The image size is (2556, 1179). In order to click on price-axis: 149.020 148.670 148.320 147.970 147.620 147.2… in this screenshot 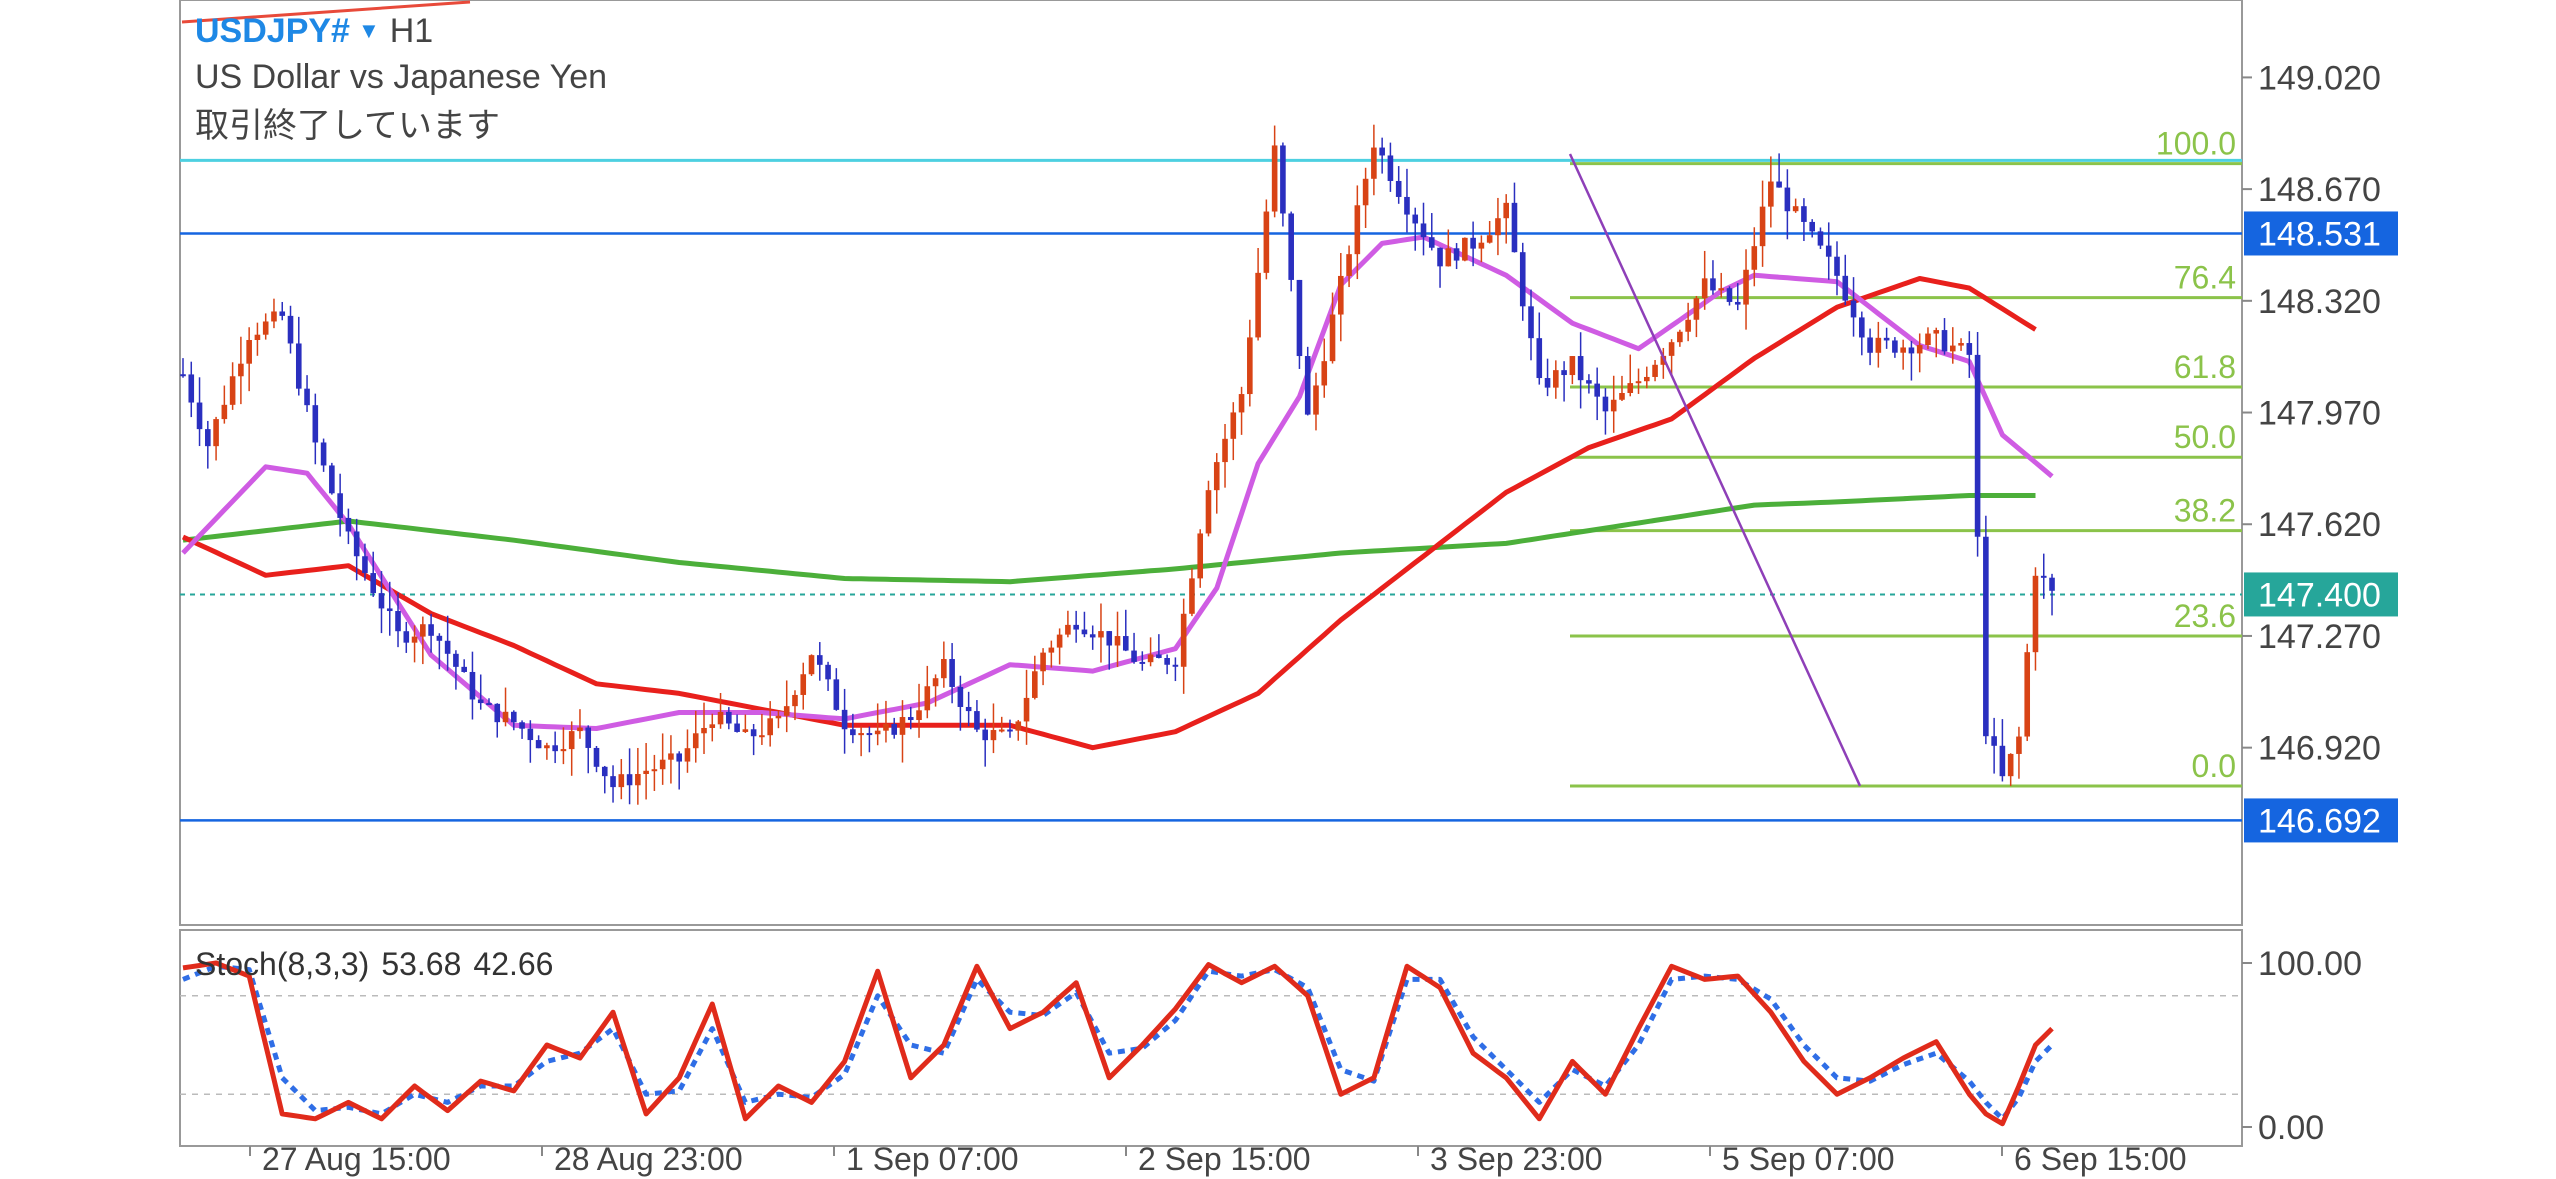, I will do `click(2311, 413)`.